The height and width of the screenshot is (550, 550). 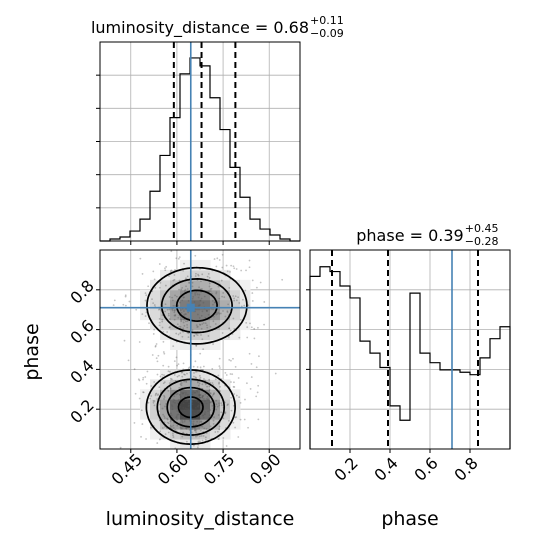 What do you see at coordinates (200, 28) in the screenshot?
I see `luminosity-distance-title: luminosity_distance = 0.68` at bounding box center [200, 28].